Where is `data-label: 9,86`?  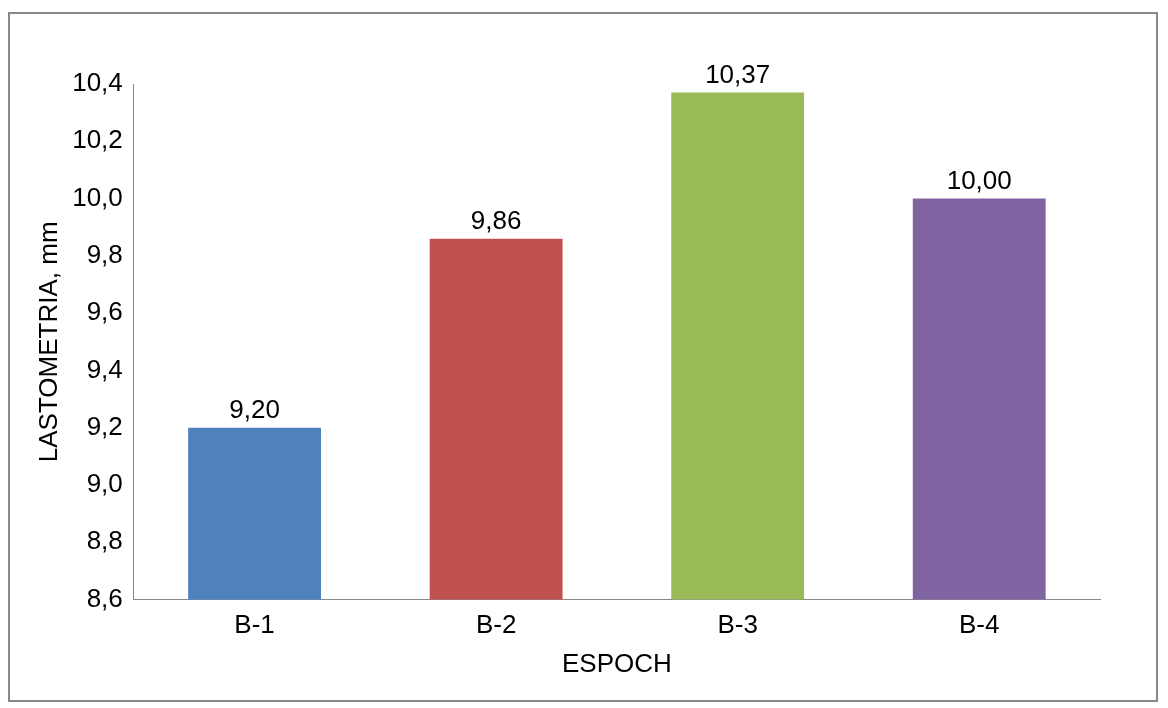 data-label: 9,86 is located at coordinates (496, 219).